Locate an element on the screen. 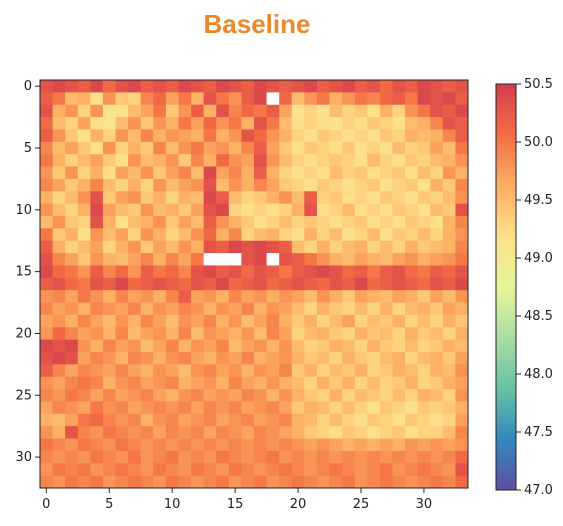  colorbar-tick-label: 47.0 is located at coordinates (538, 490).